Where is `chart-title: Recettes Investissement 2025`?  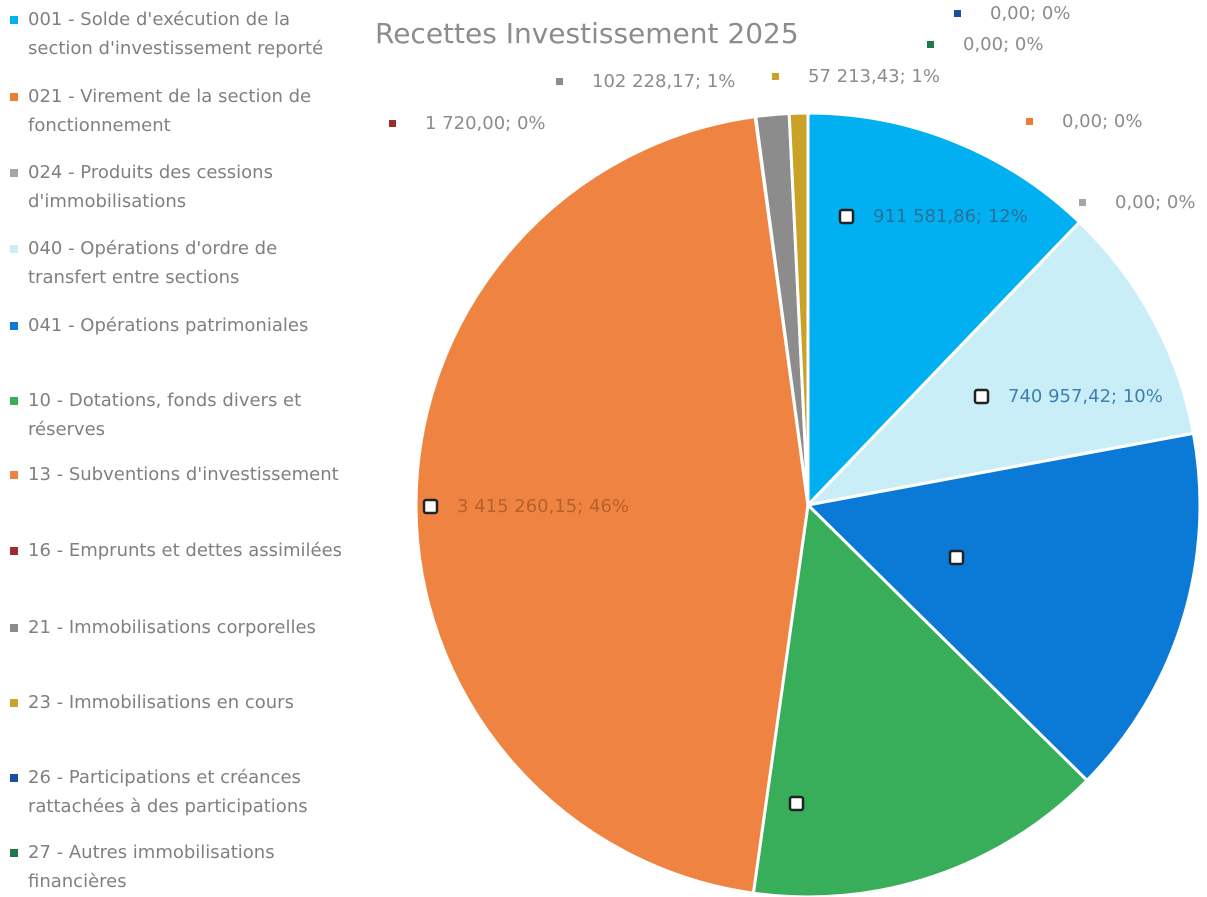 chart-title: Recettes Investissement 2025 is located at coordinates (587, 33).